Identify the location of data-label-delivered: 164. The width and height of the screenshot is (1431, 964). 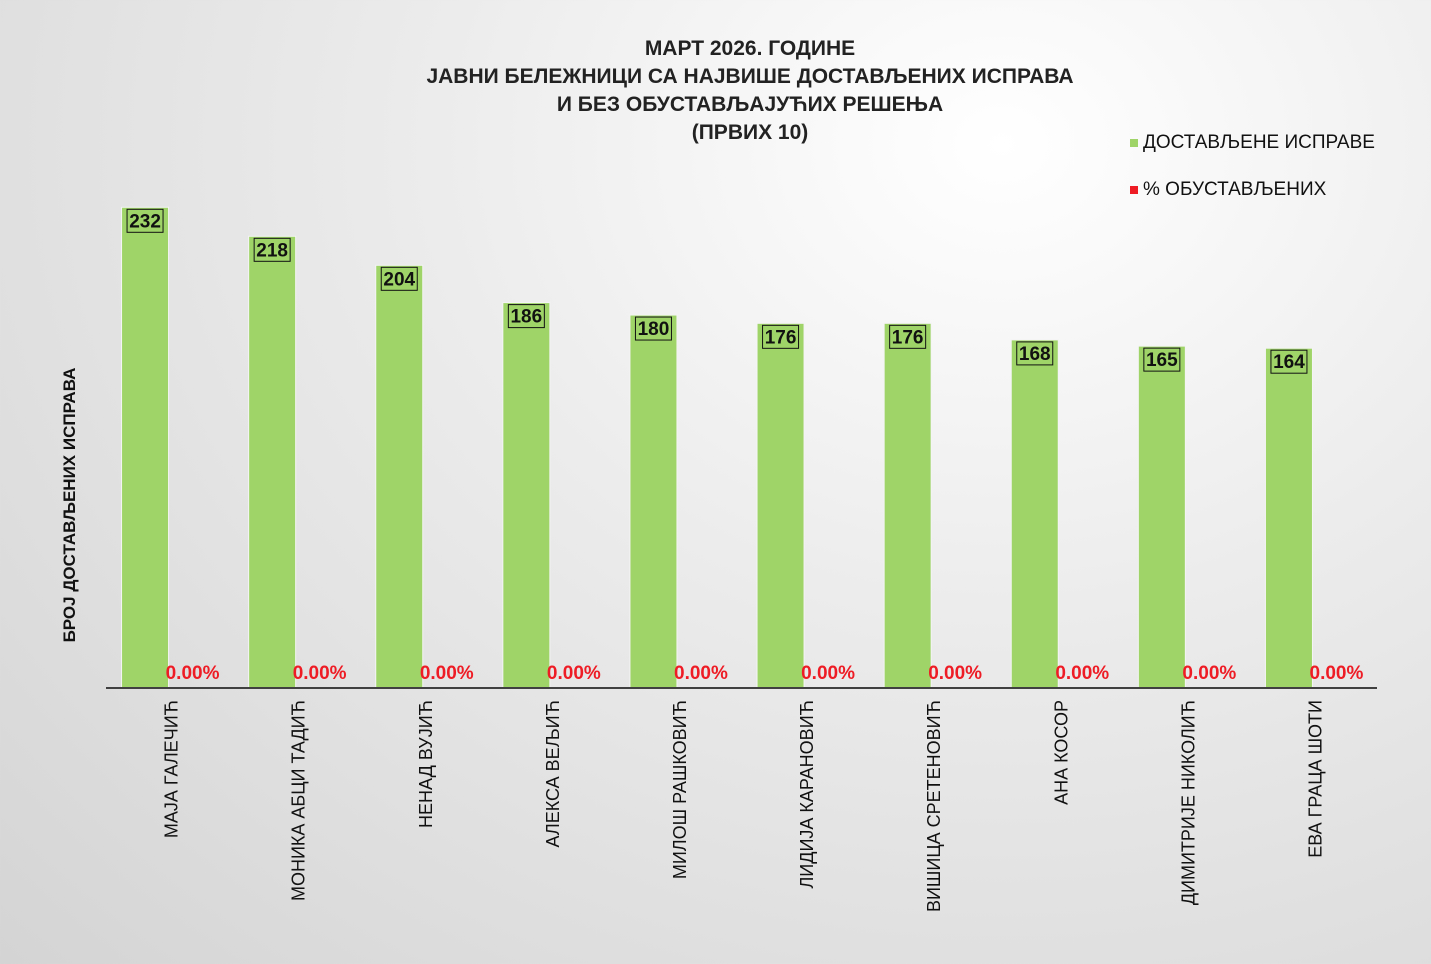
(1289, 362).